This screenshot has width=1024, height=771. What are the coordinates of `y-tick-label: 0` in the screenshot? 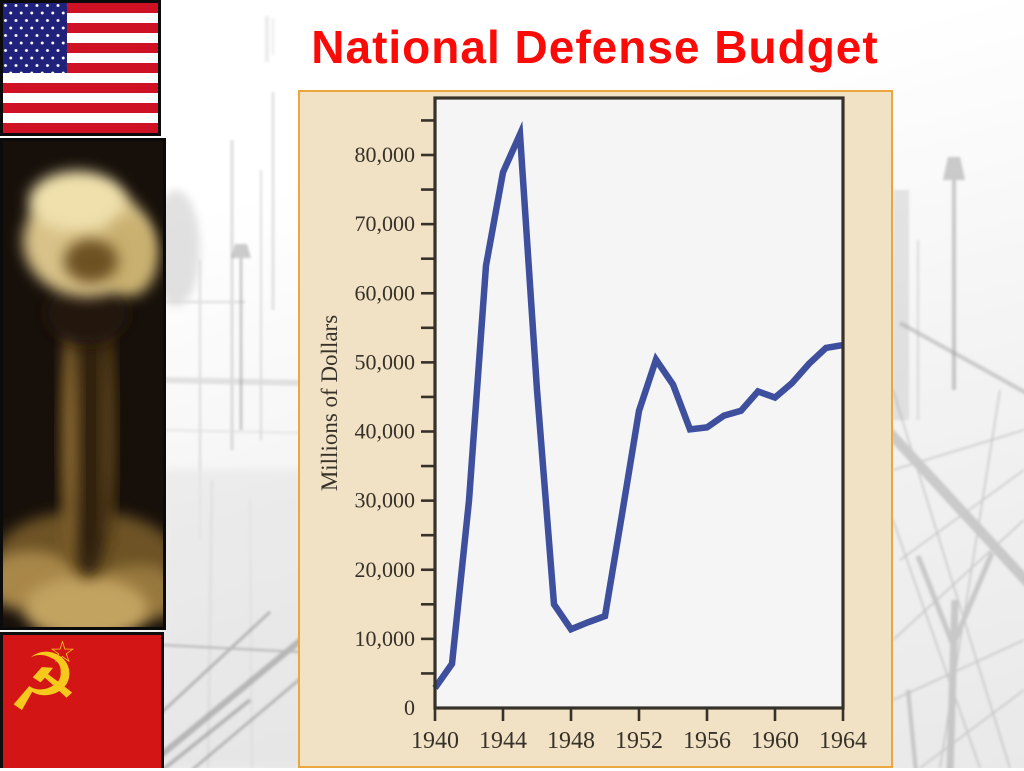 It's located at (409, 707).